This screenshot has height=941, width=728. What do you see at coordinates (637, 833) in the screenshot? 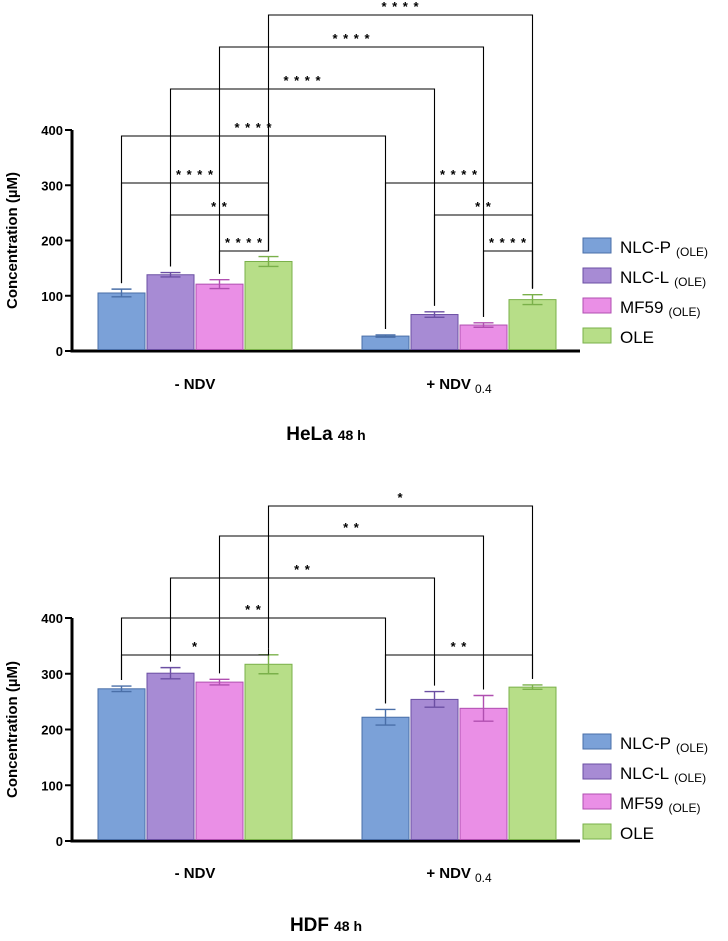
I see `hdf-legend-label-ole: OLE` at bounding box center [637, 833].